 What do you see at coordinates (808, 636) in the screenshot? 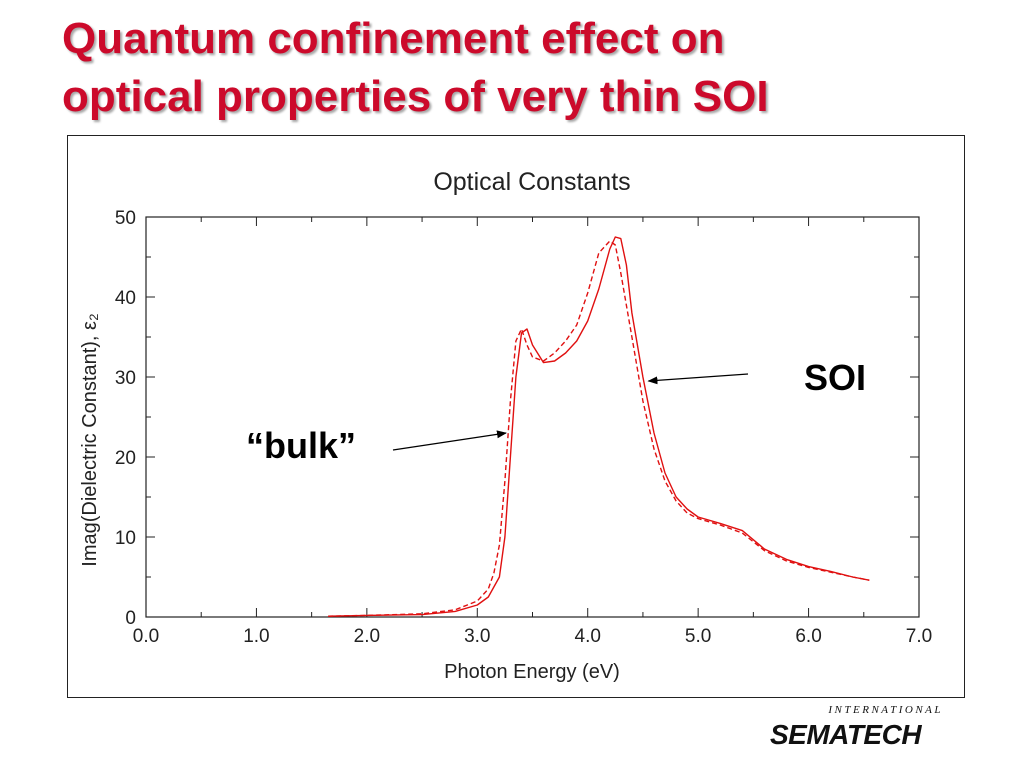
I see `x-tick-label: 6.0` at bounding box center [808, 636].